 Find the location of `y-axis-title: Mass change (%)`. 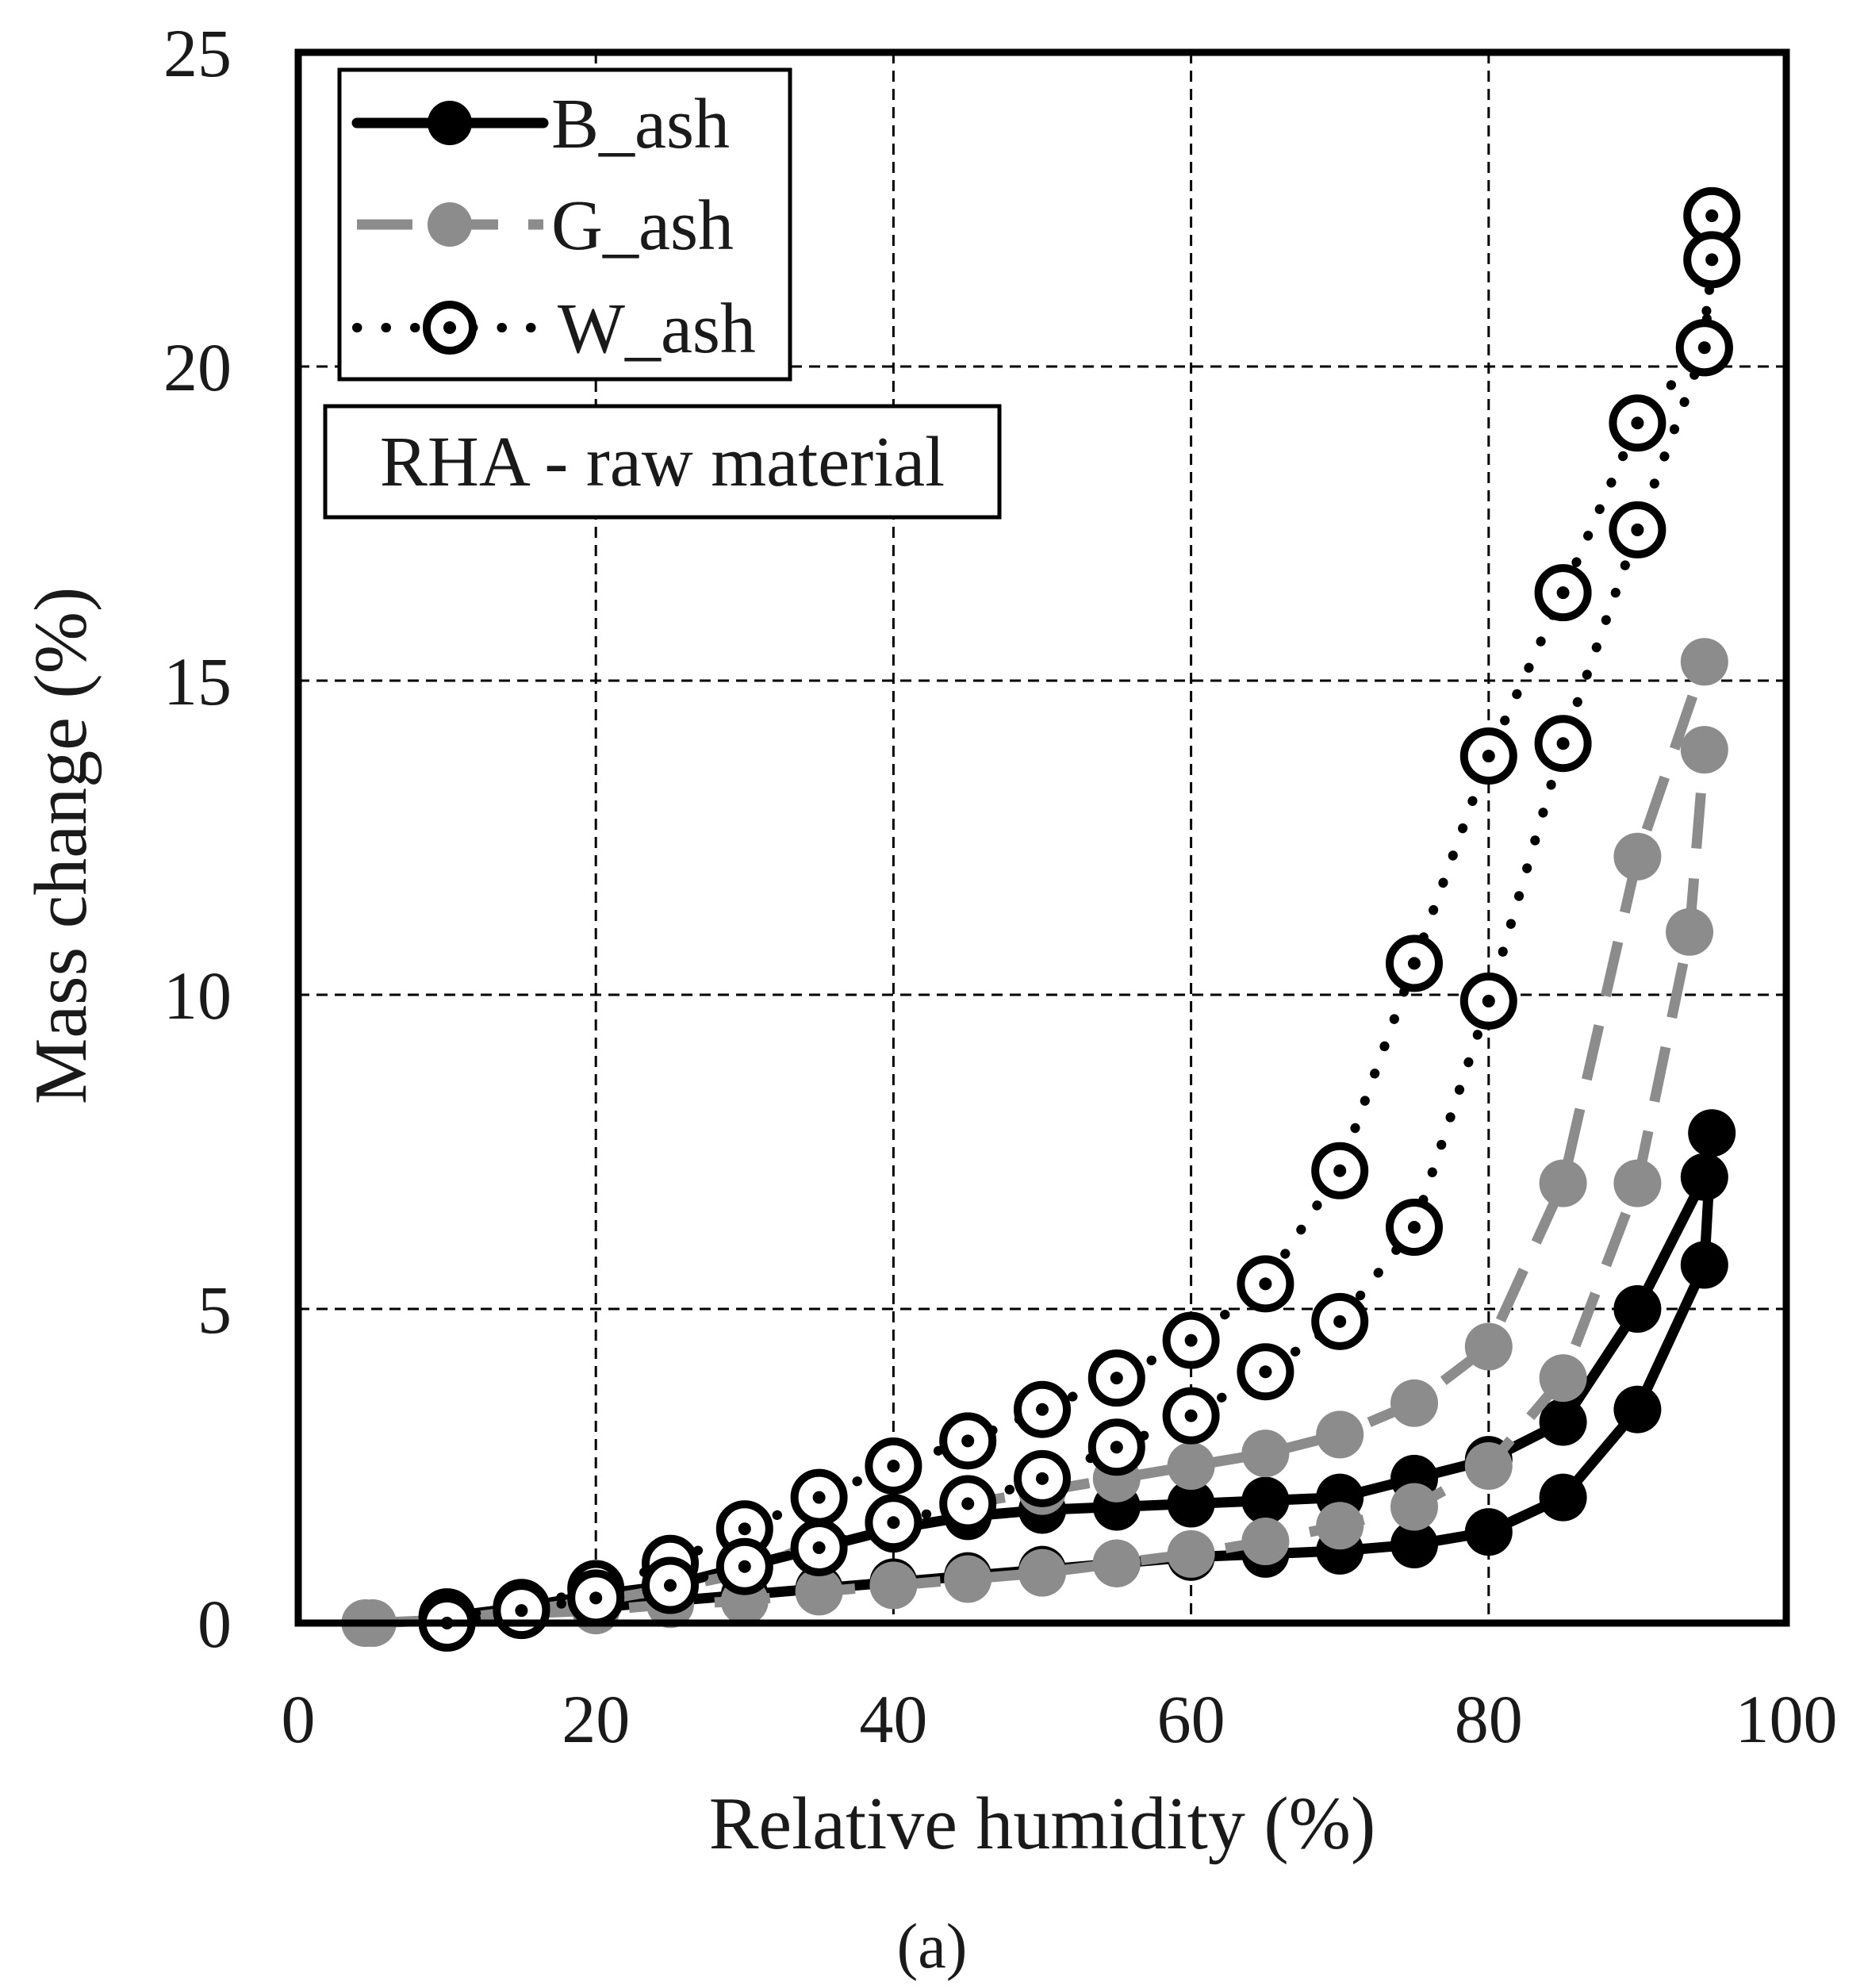

y-axis-title: Mass change (%) is located at coordinates (61, 846).